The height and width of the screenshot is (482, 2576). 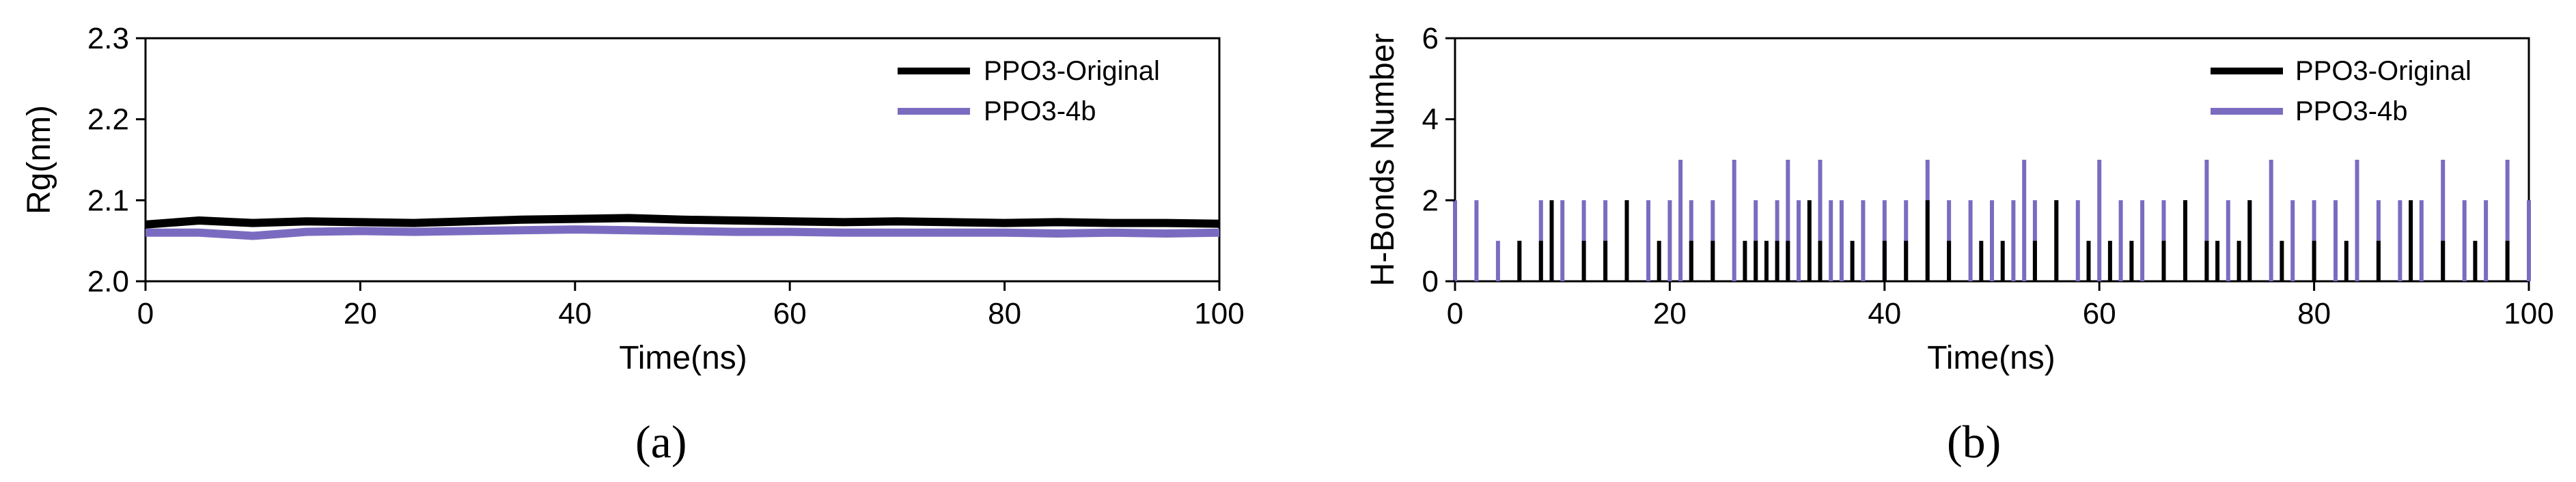 I want to click on rg-x-tick-label: 60, so click(x=790, y=313).